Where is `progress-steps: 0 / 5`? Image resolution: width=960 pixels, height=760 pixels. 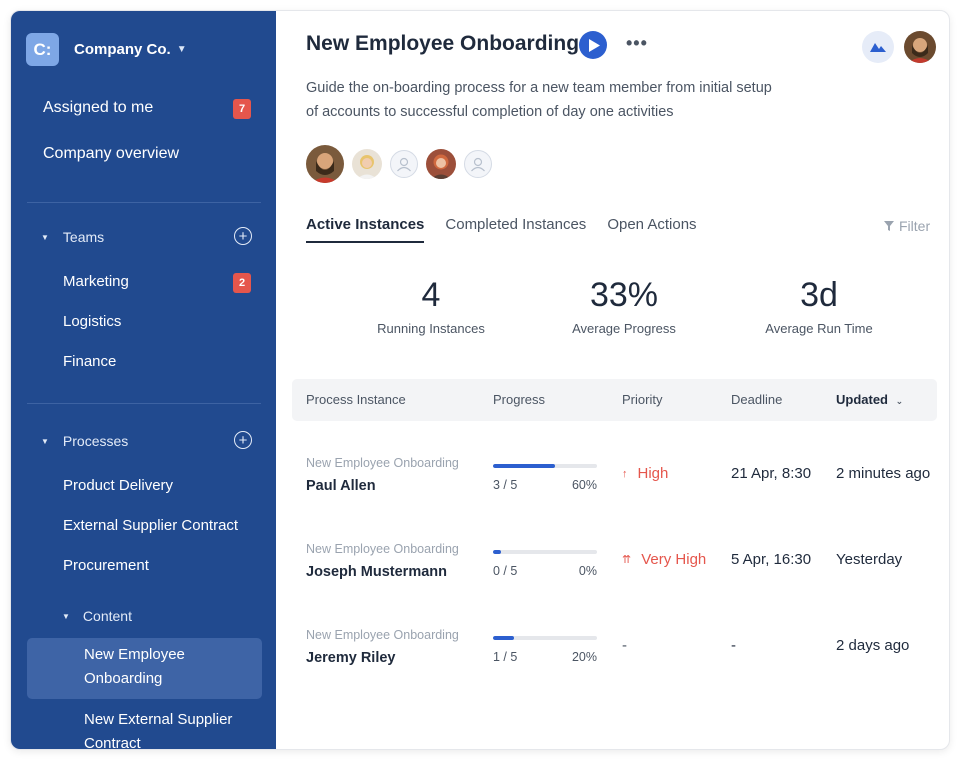 progress-steps: 0 / 5 is located at coordinates (505, 571).